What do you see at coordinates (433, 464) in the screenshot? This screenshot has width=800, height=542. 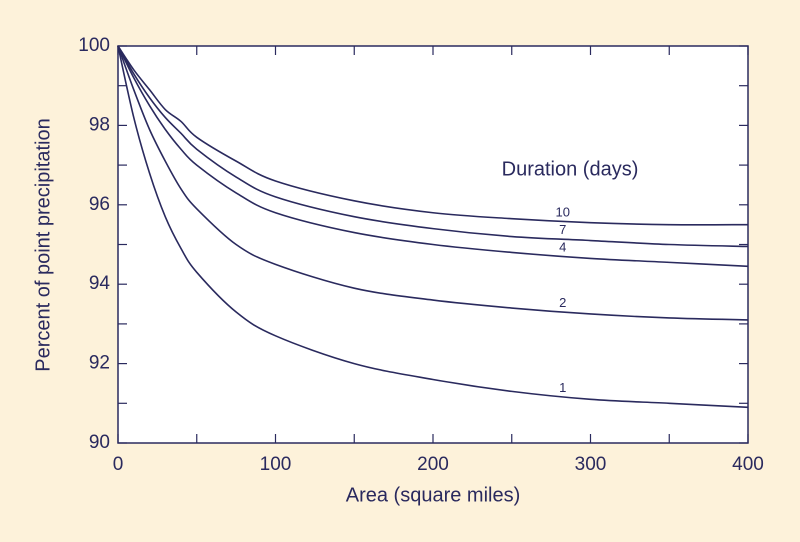 I see `x-tick-label: 200` at bounding box center [433, 464].